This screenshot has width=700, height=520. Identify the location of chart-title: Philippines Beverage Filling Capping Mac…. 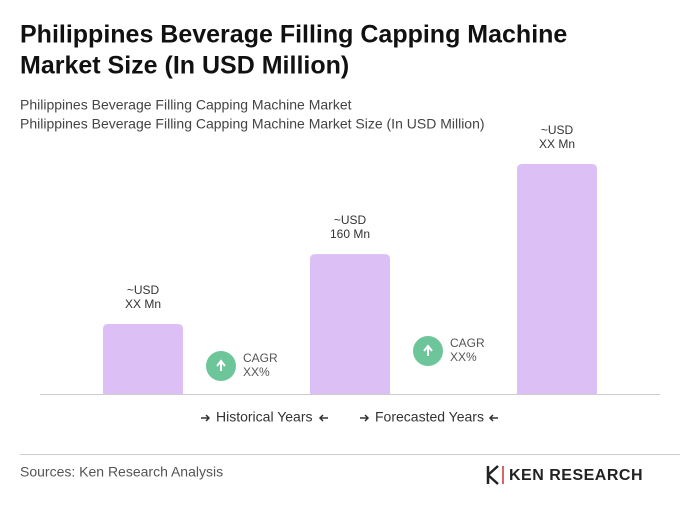
(293, 35).